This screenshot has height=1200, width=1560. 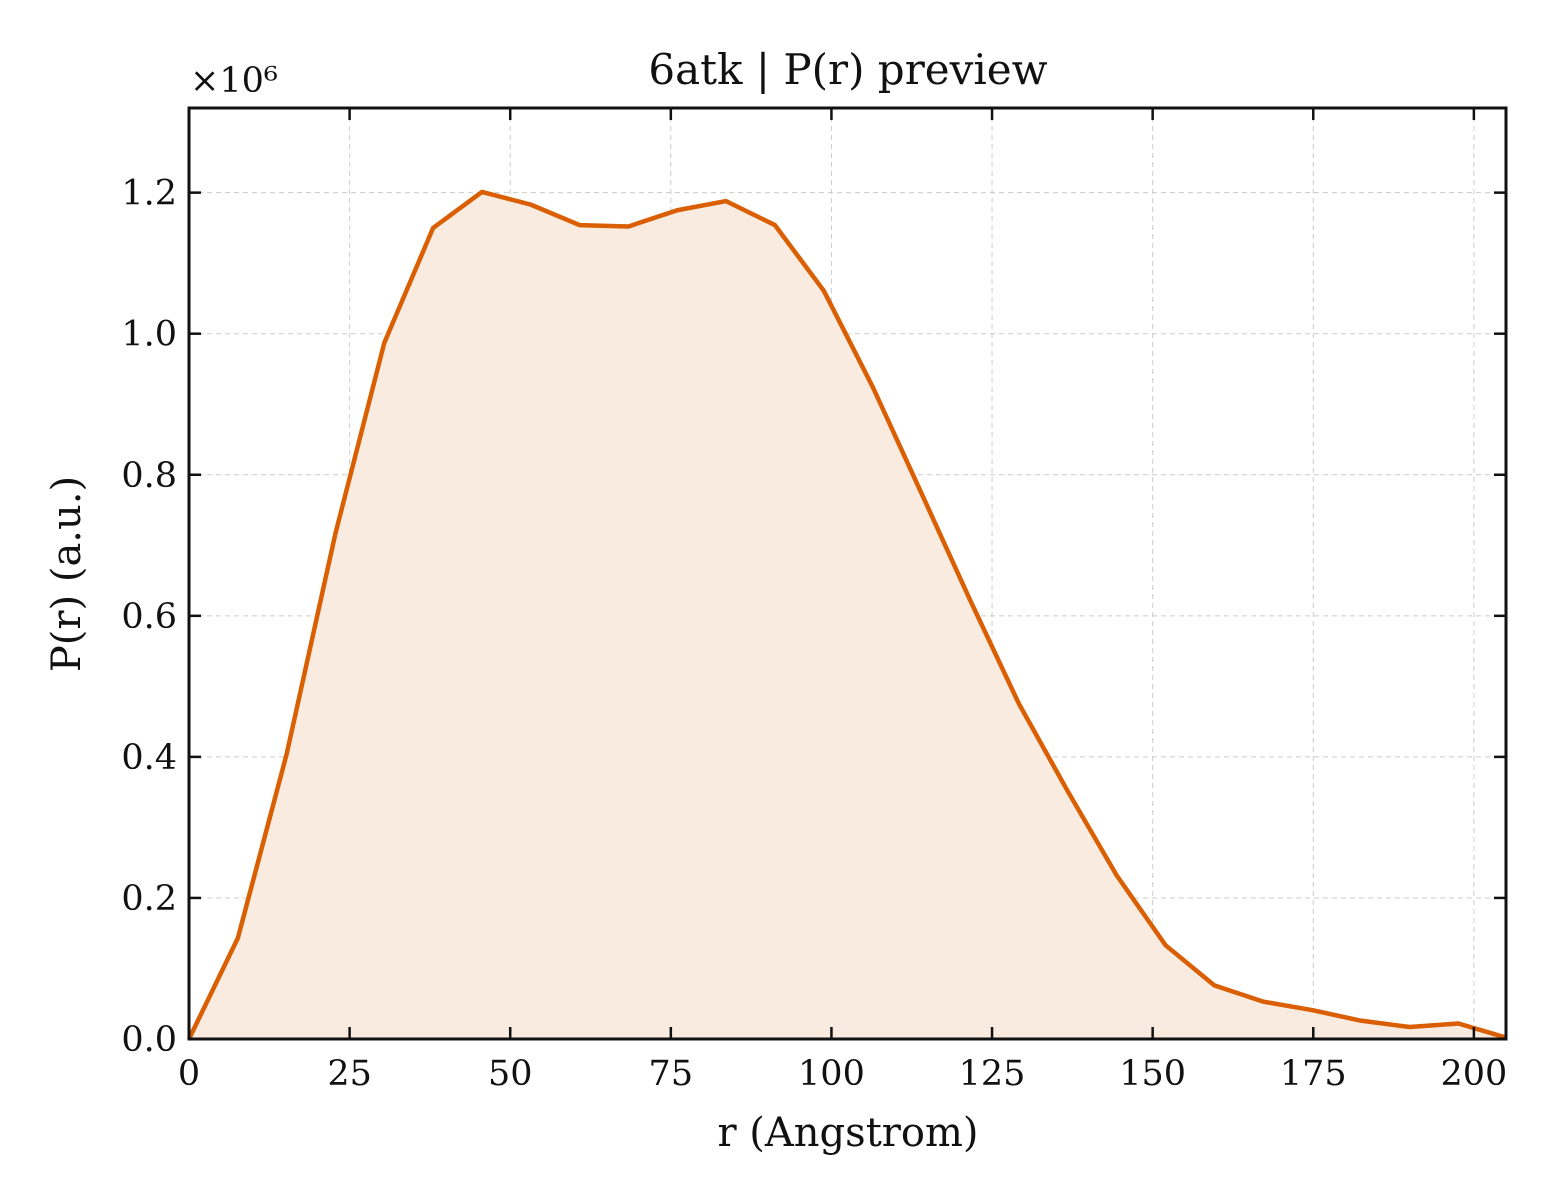 What do you see at coordinates (671, 1074) in the screenshot?
I see `x-tick-label: 75` at bounding box center [671, 1074].